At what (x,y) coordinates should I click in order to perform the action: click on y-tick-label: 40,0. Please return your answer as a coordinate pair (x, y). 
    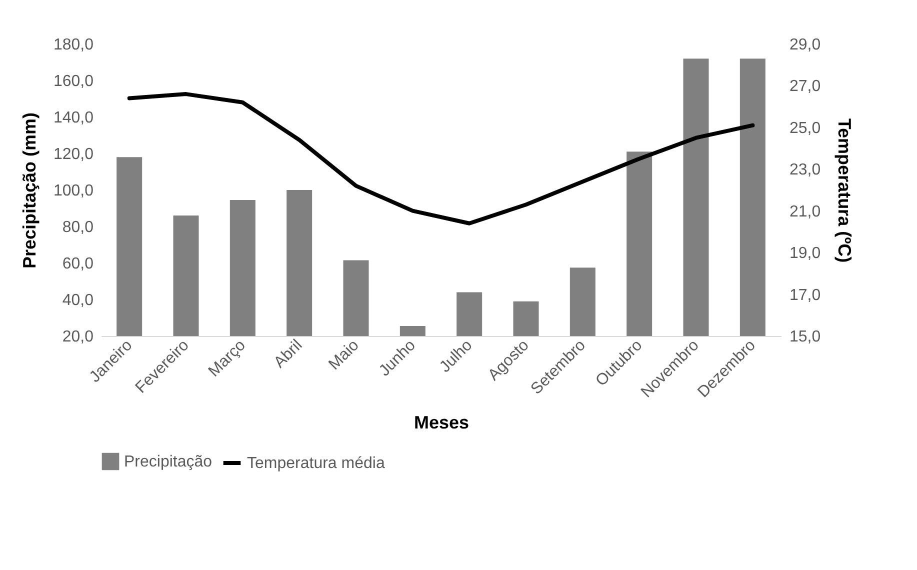
    Looking at the image, I should click on (78, 300).